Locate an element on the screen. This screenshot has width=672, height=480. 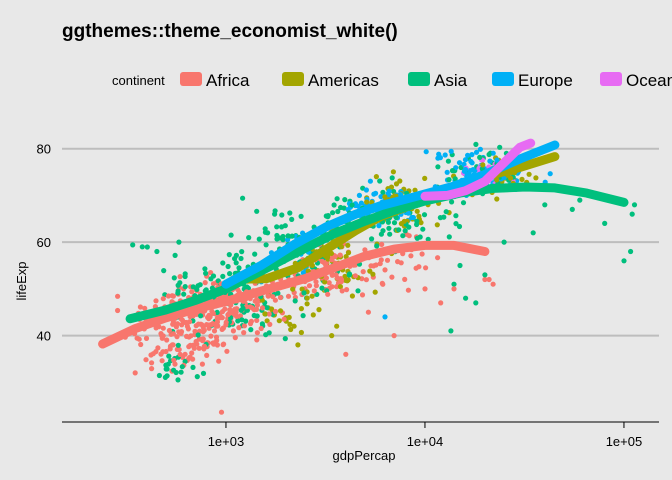
legend-key is located at coordinates (191, 79).